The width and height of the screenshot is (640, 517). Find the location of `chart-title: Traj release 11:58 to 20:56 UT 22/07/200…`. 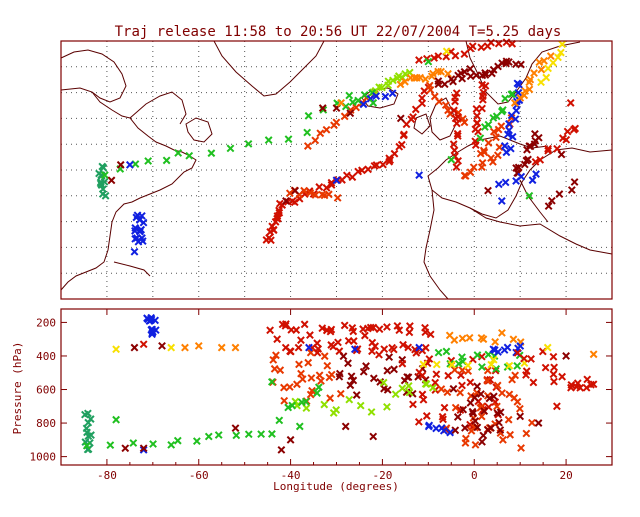

chart-title: Traj release 11:58 to 20:56 UT 22/07/200… is located at coordinates (338, 32).